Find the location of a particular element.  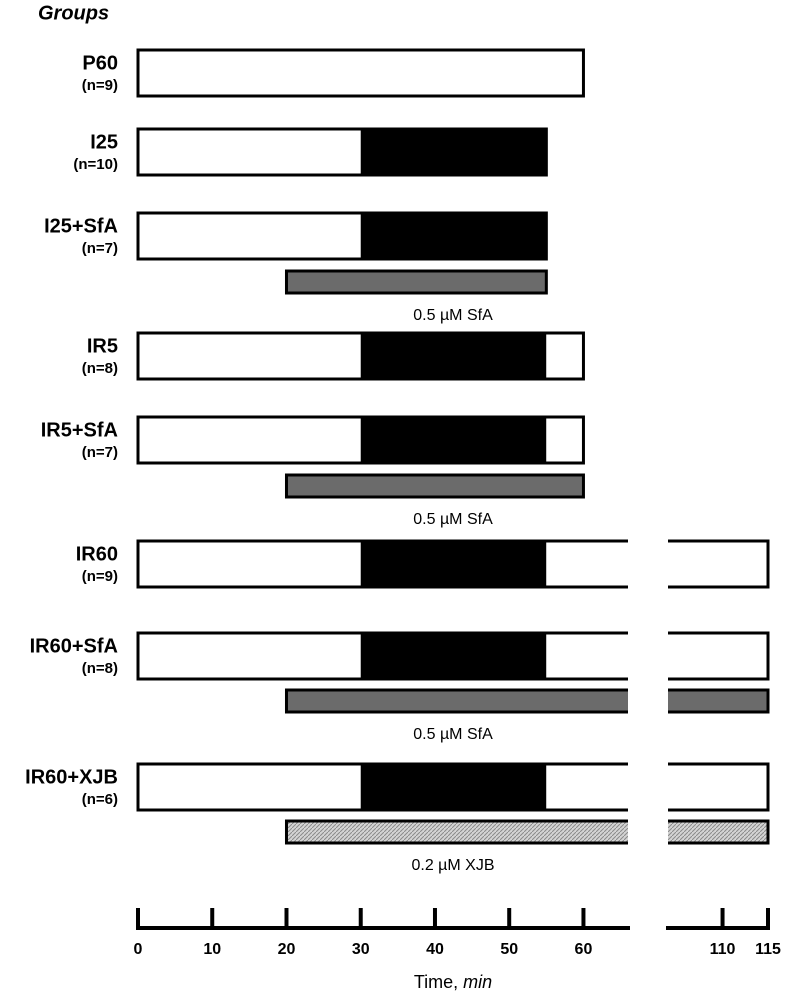

group-name: IR60+XJB is located at coordinates (71, 777).